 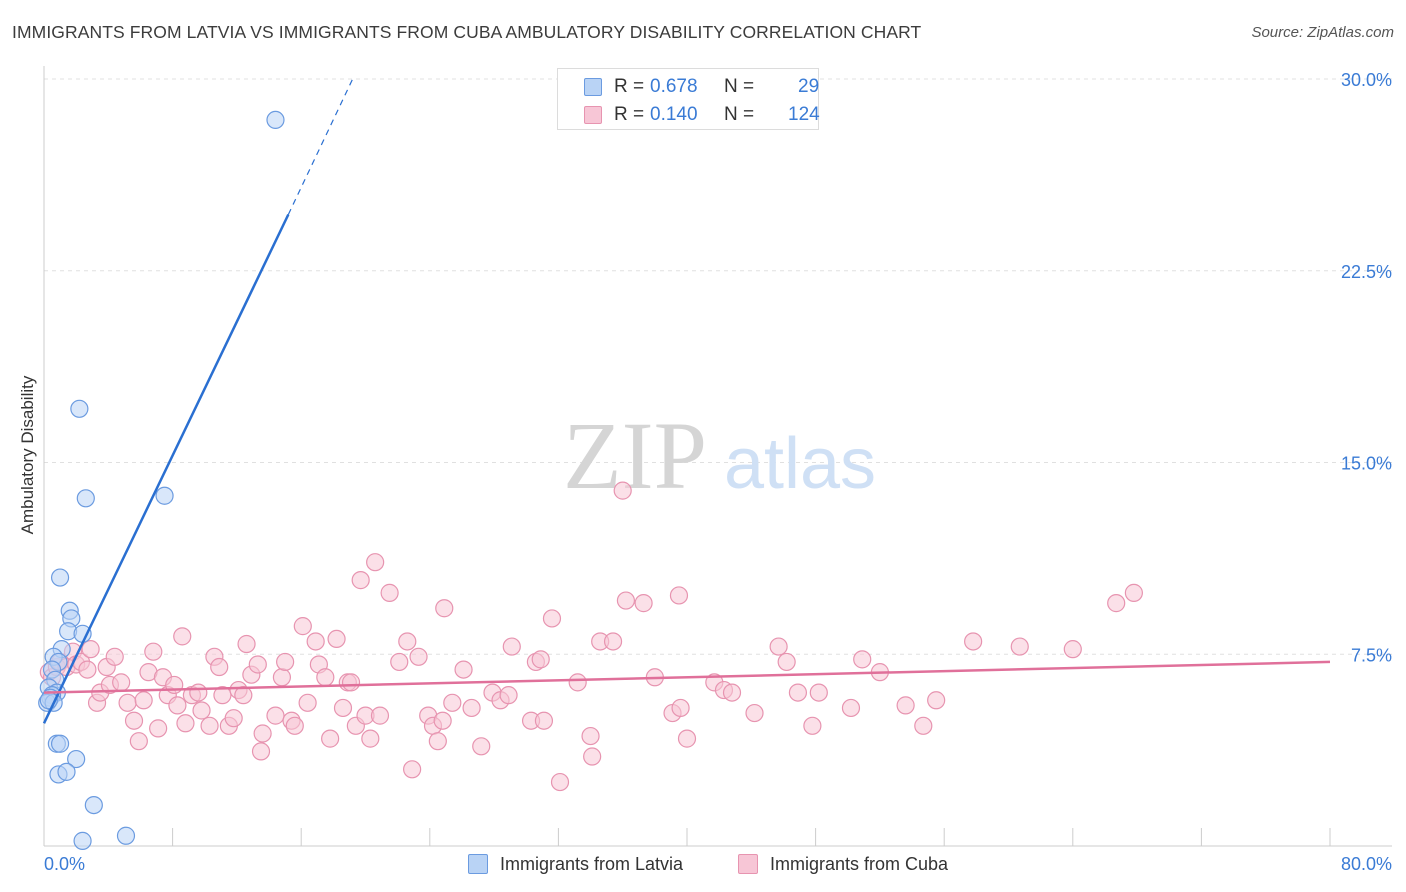 What do you see at coordinates (1366, 464) in the screenshot?
I see `y-tick-label: 15.0%` at bounding box center [1366, 464].